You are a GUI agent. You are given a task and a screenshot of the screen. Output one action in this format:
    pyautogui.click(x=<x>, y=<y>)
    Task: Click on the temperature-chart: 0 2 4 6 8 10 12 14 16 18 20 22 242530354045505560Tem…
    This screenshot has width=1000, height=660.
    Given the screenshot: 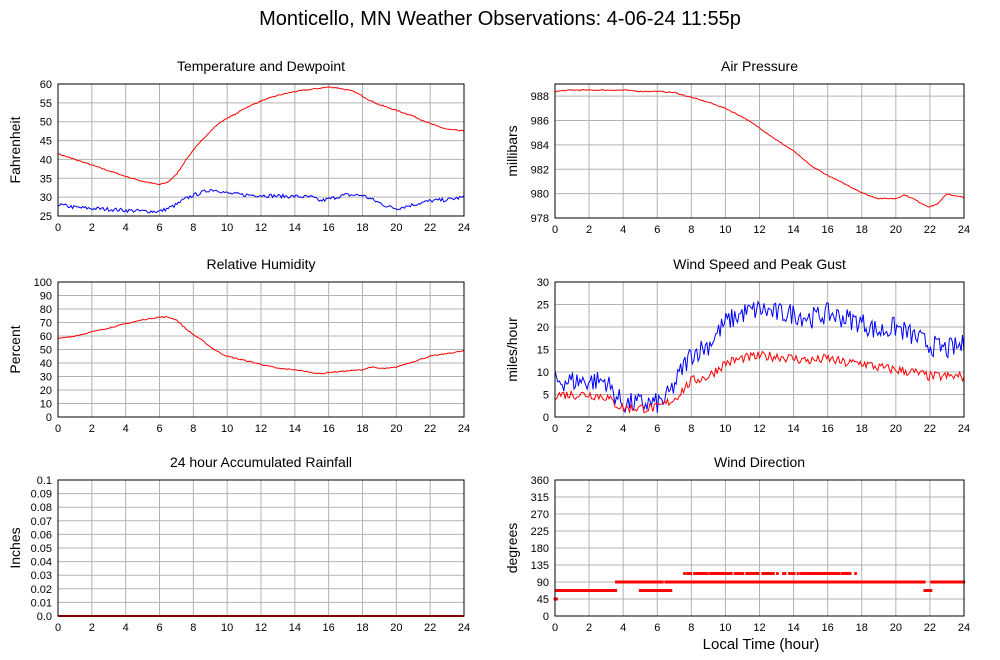 What is the action you would take?
    pyautogui.click(x=238, y=146)
    